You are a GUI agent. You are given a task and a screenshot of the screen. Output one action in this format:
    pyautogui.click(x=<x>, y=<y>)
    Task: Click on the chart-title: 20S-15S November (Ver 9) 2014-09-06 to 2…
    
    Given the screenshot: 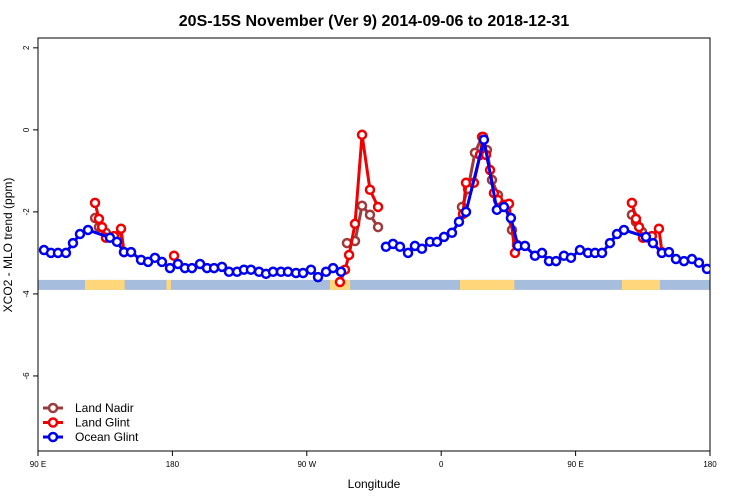 What is the action you would take?
    pyautogui.click(x=374, y=21)
    